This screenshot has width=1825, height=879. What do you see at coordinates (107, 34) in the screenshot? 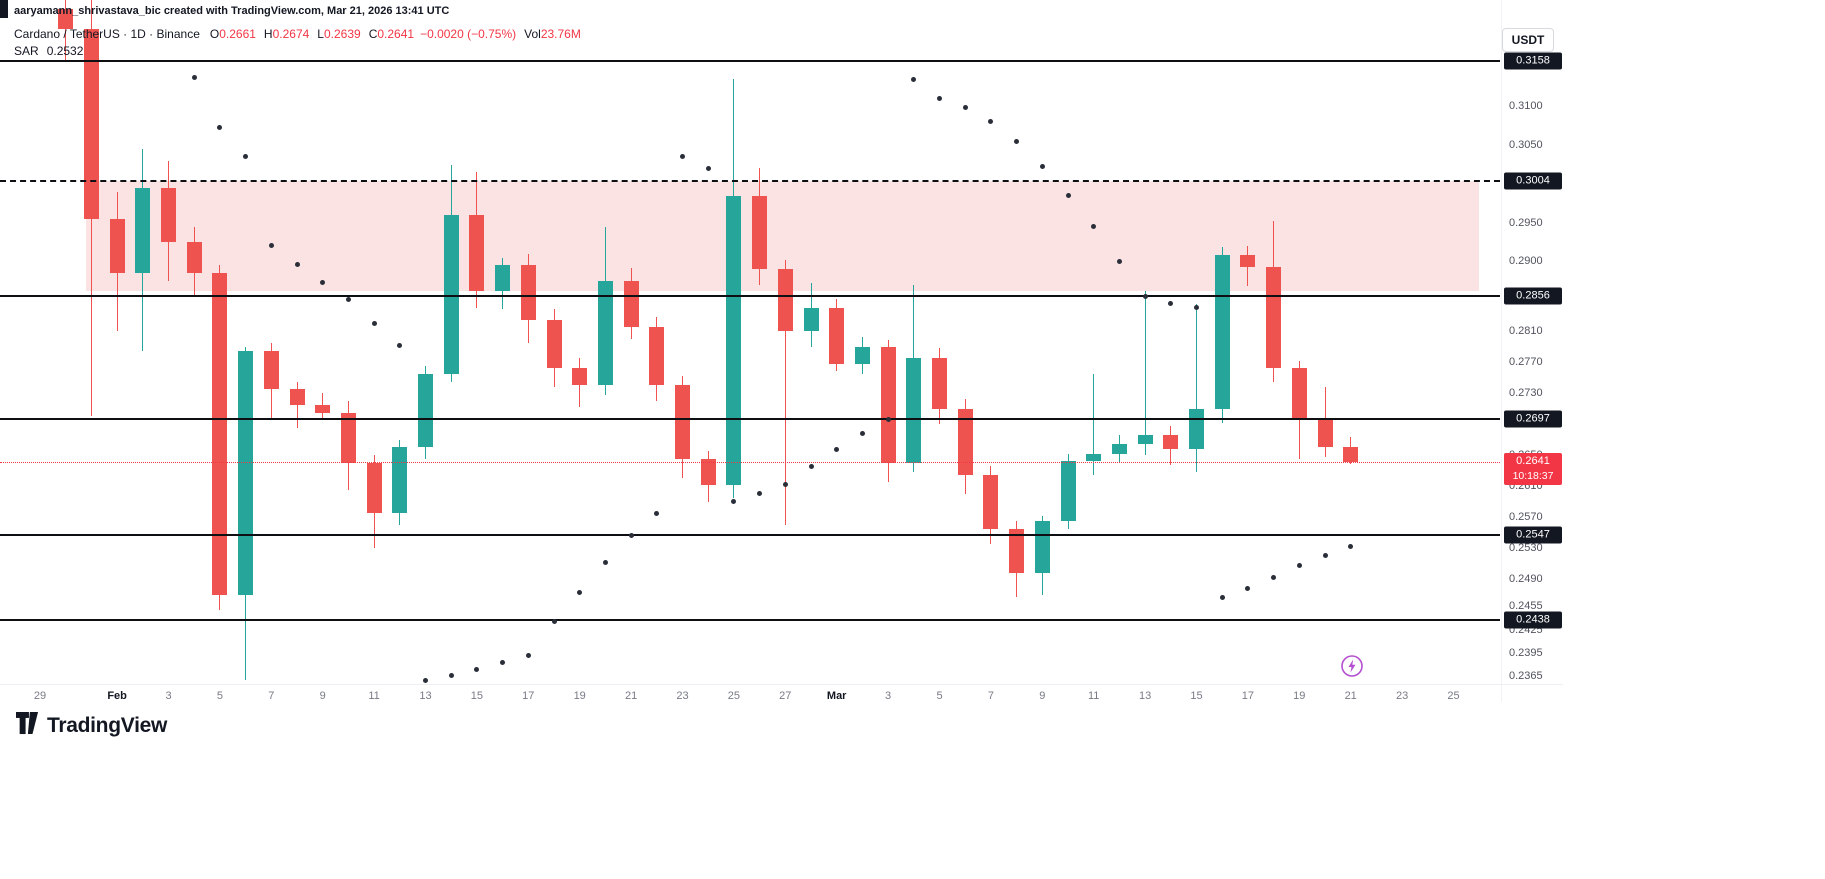
I see `symbol-title: Cardano / TetherUS · 1D · Binance` at bounding box center [107, 34].